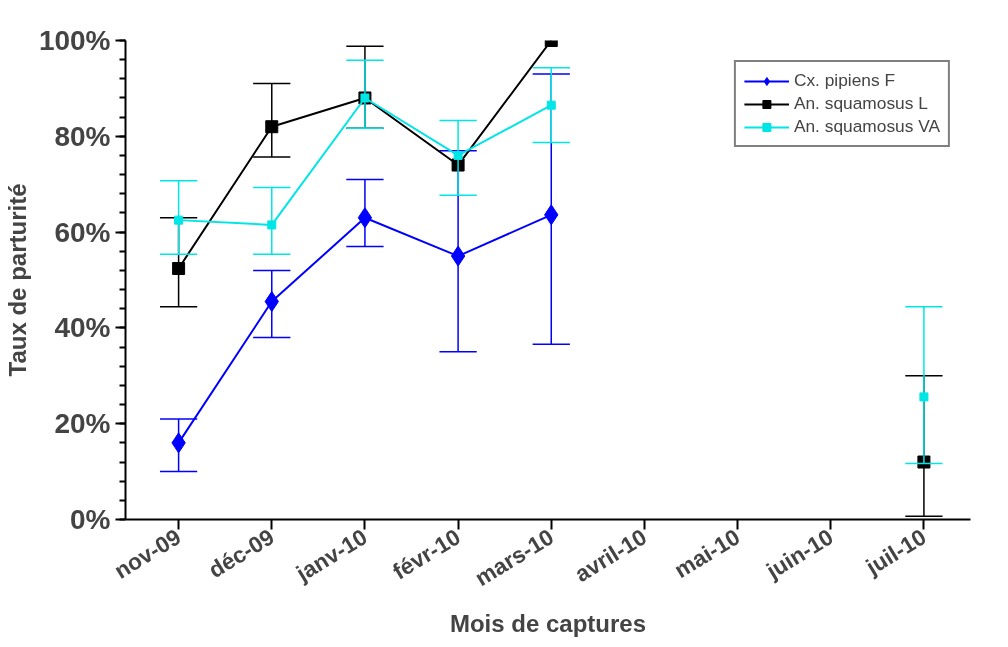 Image resolution: width=1008 pixels, height=647 pixels. Describe the element at coordinates (82, 136) in the screenshot. I see `y-tick-label: 80%` at that location.